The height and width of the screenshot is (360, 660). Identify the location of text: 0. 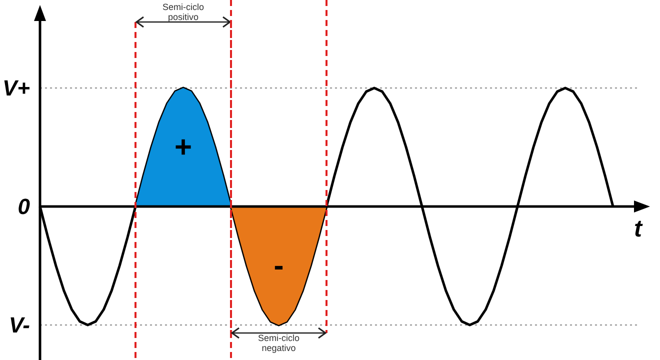
(24, 206).